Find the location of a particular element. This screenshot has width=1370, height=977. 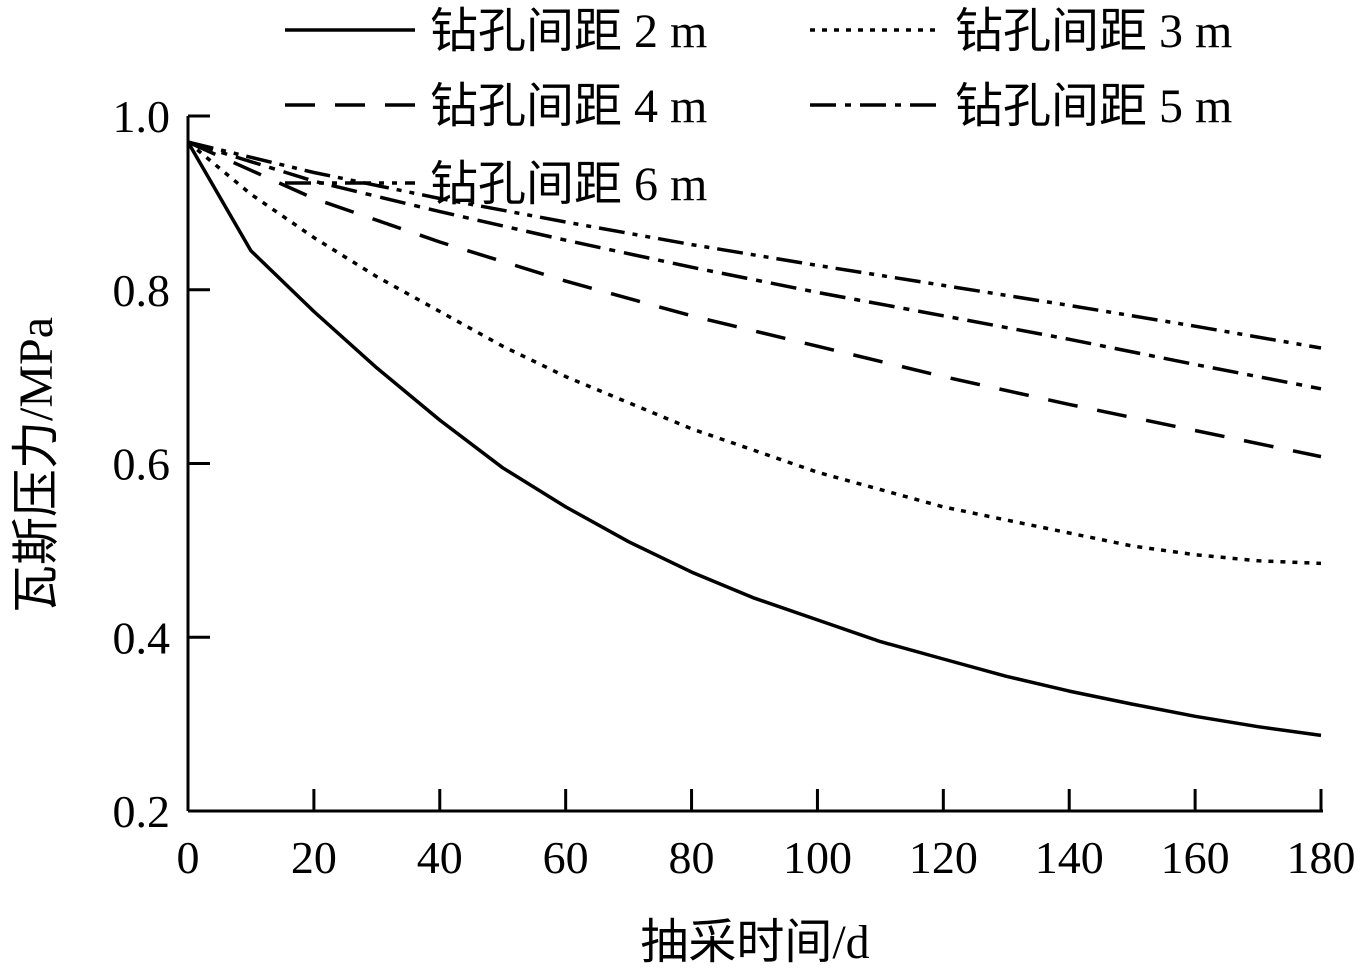

y-tick-label: 0.4 is located at coordinates (142, 637).